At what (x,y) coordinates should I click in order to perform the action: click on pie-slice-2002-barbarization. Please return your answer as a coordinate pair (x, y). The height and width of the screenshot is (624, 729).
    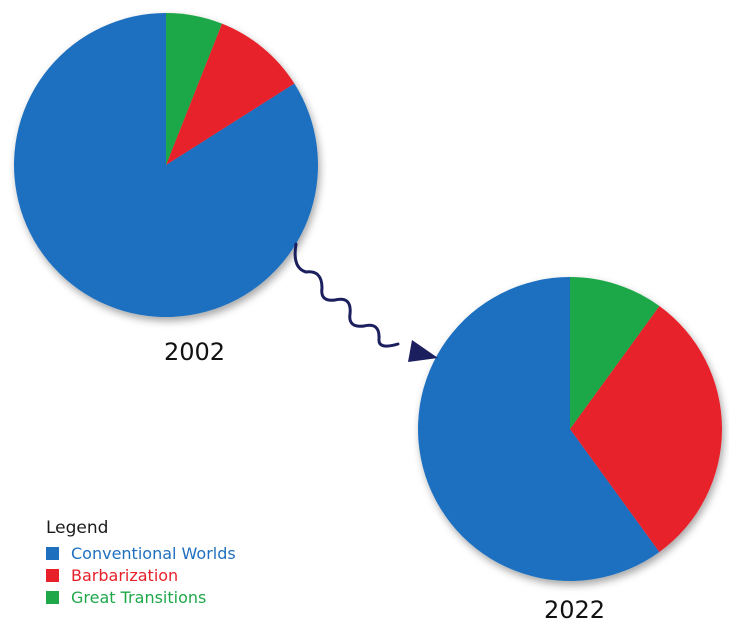
    Looking at the image, I should click on (230, 94).